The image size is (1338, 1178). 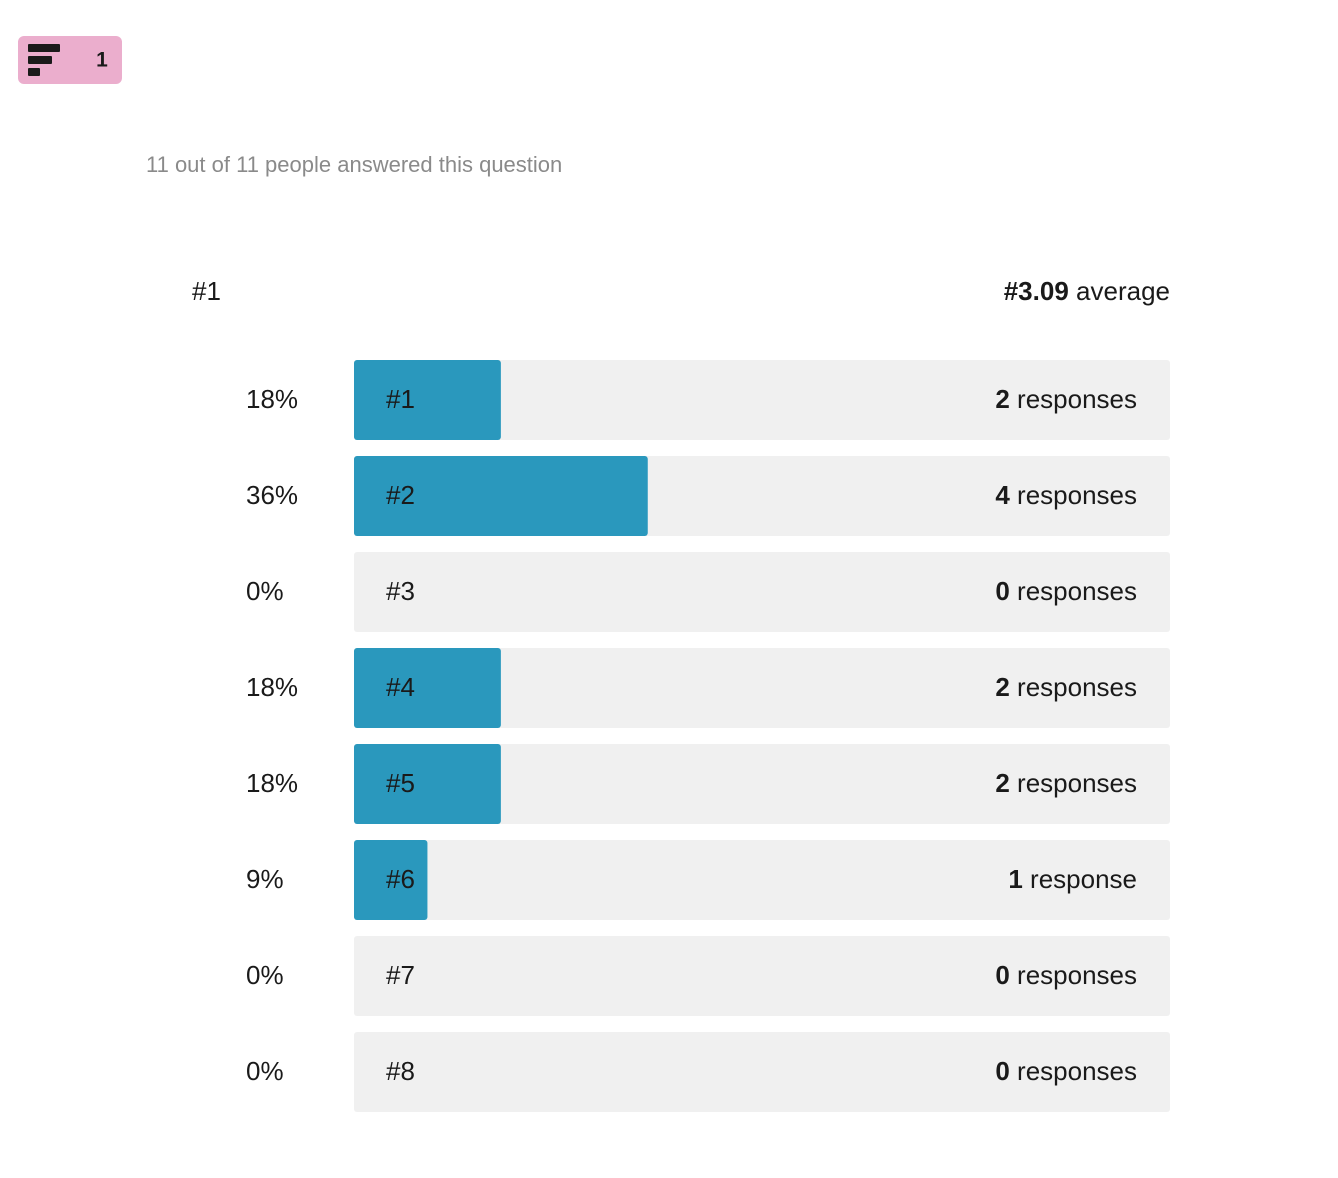 I want to click on option-label: #5, so click(x=400, y=783).